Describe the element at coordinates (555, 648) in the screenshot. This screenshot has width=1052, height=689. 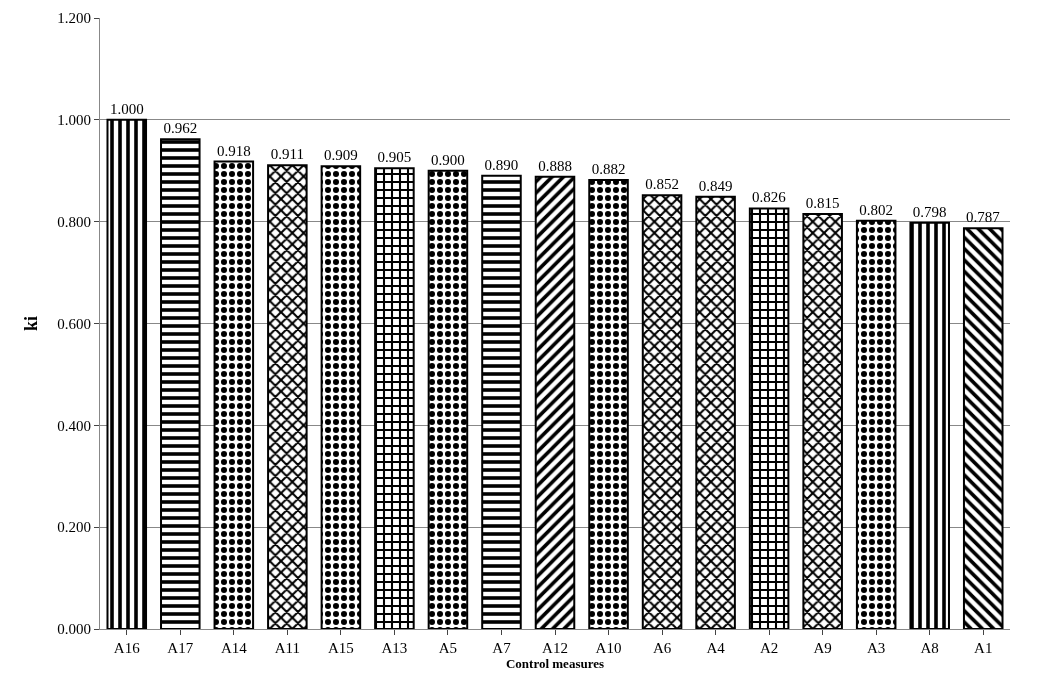
I see `x-tick-label: A12` at that location.